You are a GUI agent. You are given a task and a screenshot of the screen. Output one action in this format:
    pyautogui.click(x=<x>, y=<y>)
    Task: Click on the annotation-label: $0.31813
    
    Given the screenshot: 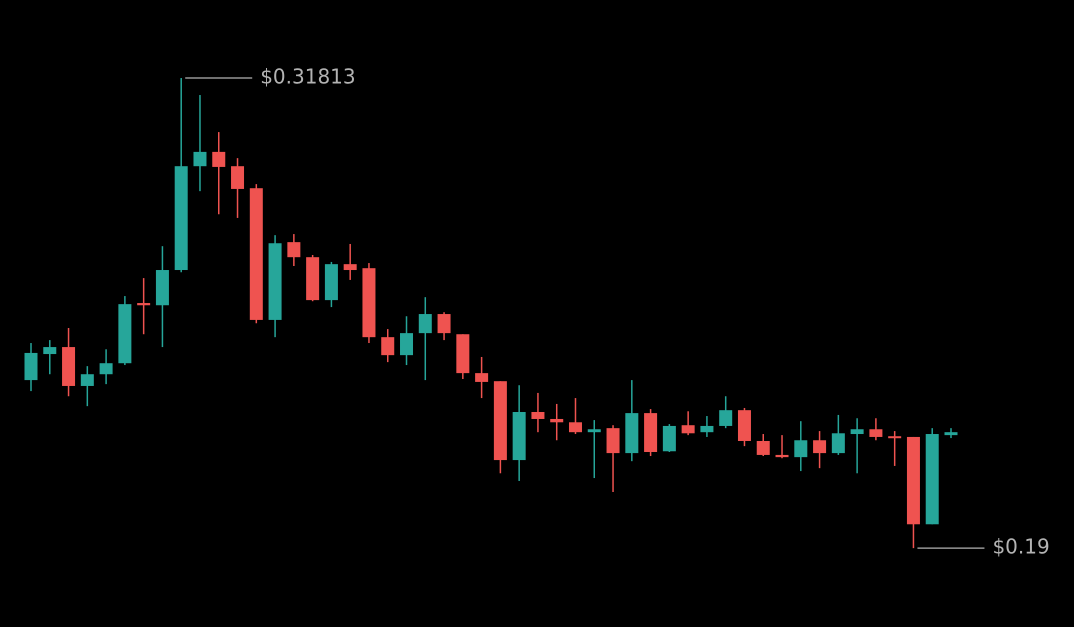 What is the action you would take?
    pyautogui.click(x=307, y=77)
    